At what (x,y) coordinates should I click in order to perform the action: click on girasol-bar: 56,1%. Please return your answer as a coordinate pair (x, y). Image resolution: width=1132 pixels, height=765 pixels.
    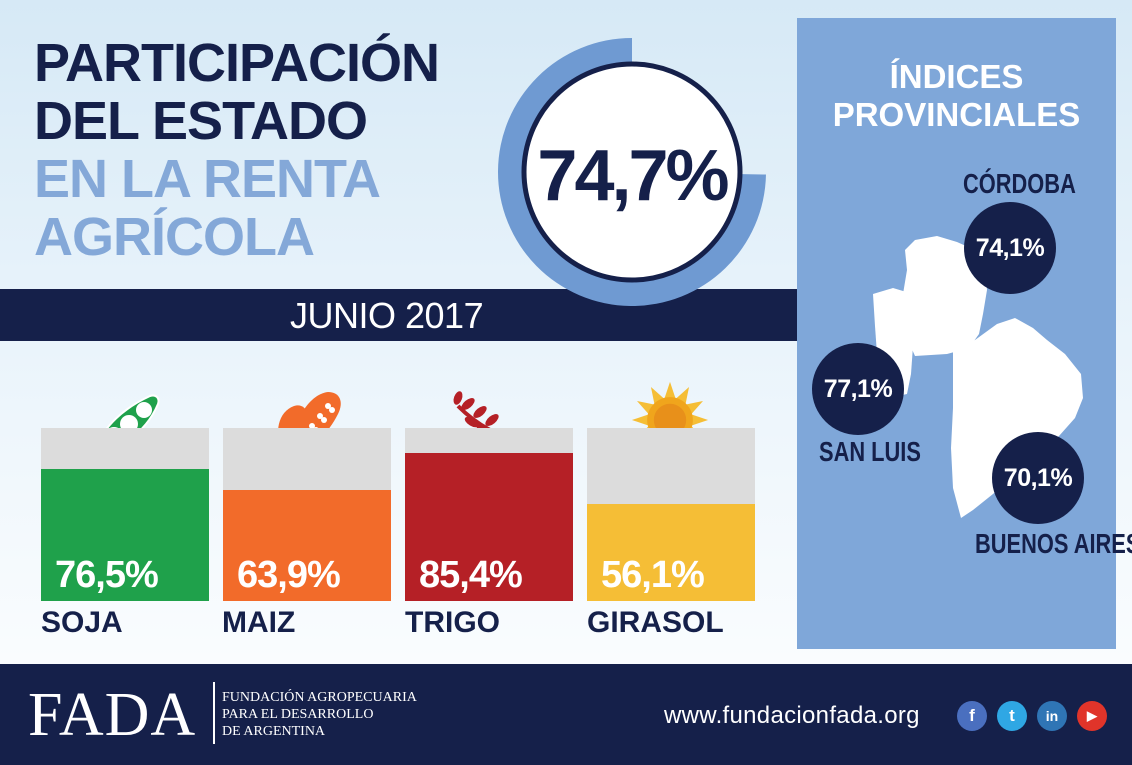
    Looking at the image, I should click on (671, 514).